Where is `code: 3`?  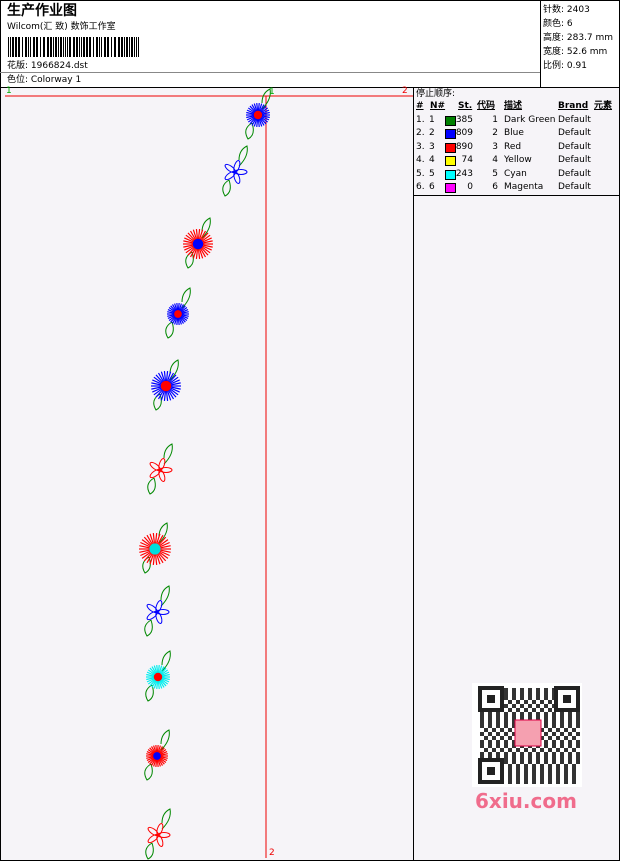
code: 3 is located at coordinates (495, 146).